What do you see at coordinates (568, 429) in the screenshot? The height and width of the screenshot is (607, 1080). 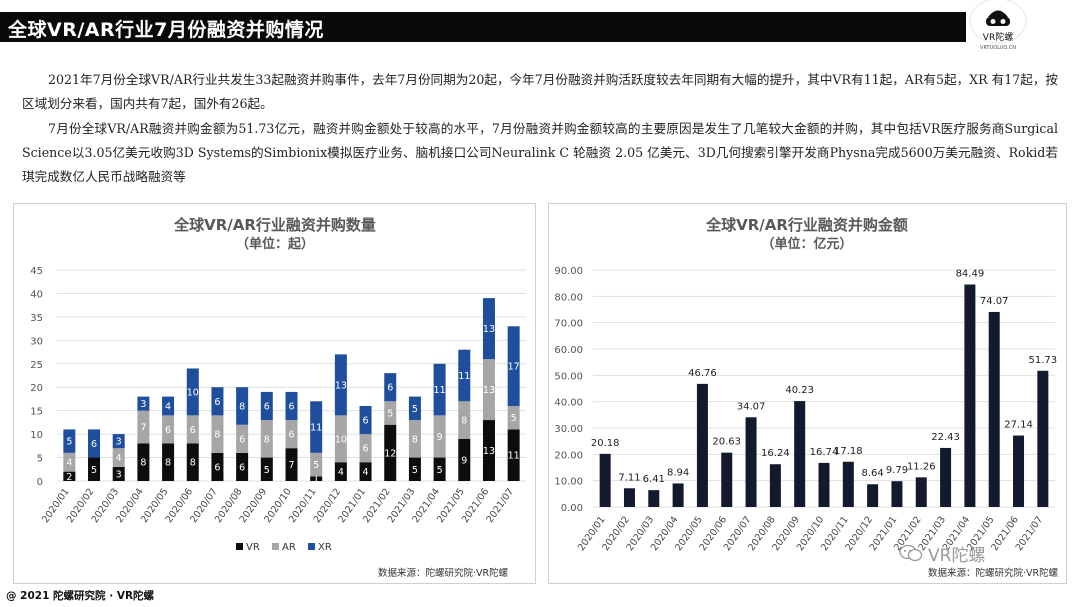 I see `y-tick-label-3: 30.00` at bounding box center [568, 429].